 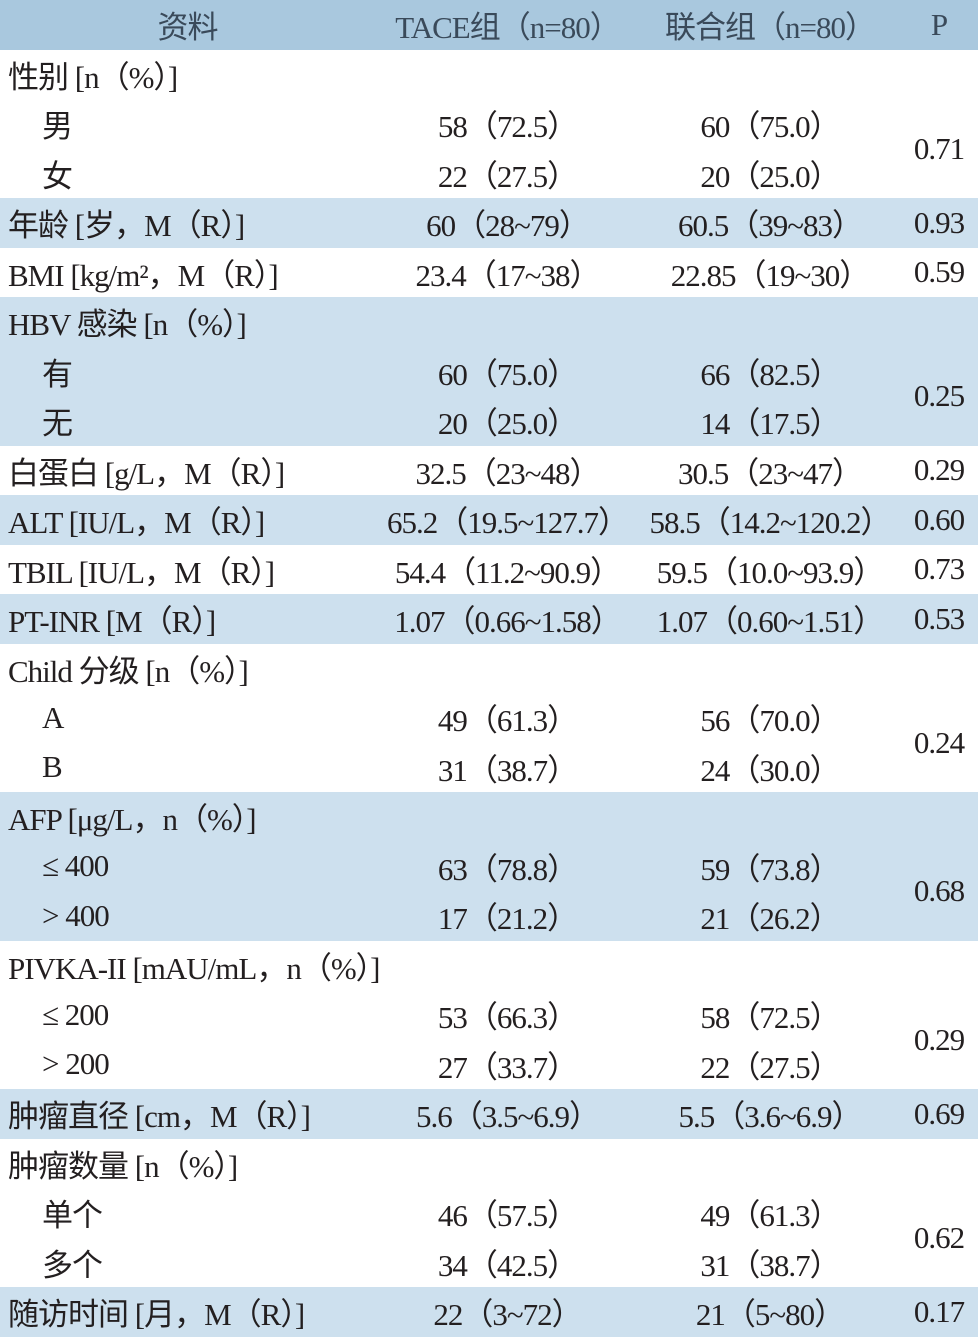 I want to click on row-label: ALT [IU/L，M（R）], so click(x=187, y=520).